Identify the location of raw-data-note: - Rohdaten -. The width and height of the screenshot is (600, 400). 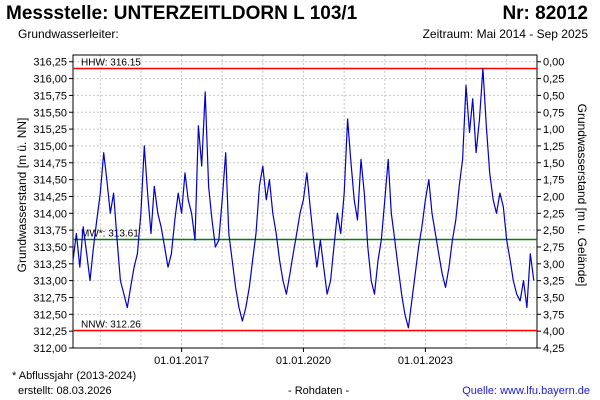
(319, 391).